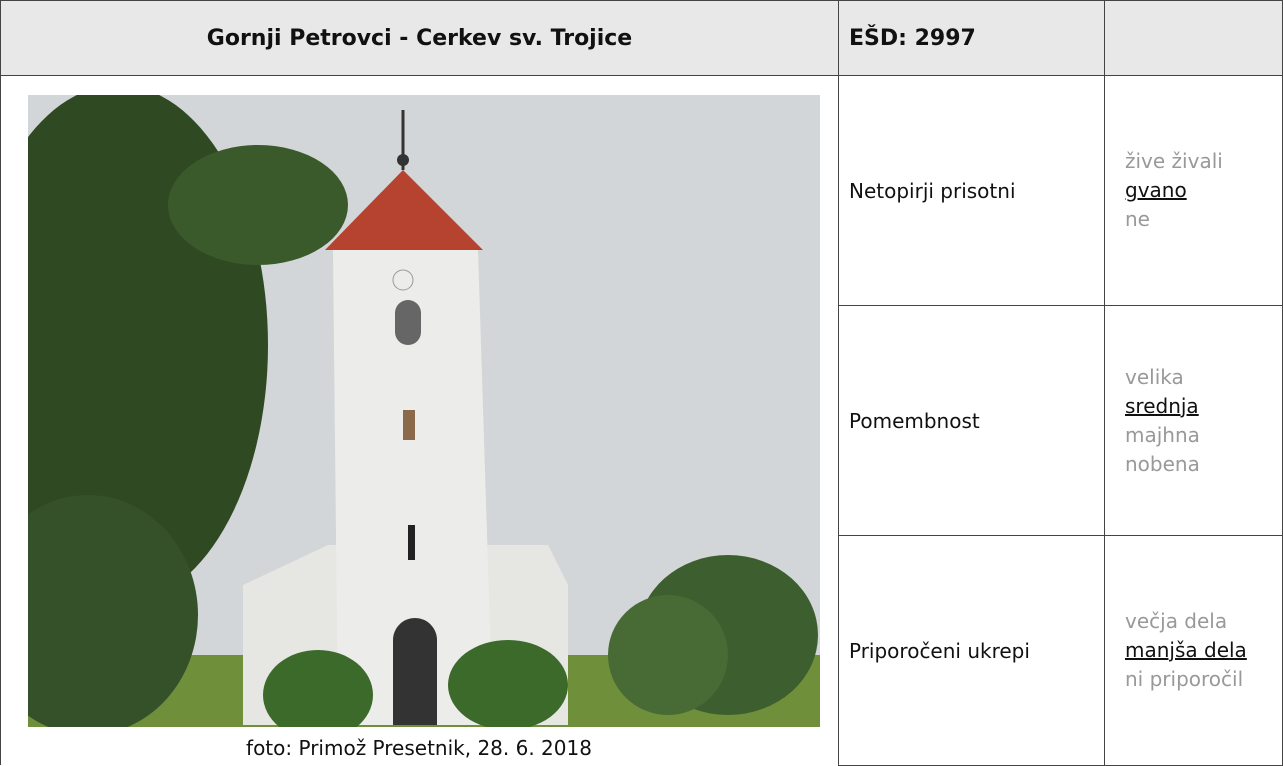 This screenshot has height=766, width=1283. I want to click on row-options: večja dela manjša dela ni priporočil, so click(1193, 650).